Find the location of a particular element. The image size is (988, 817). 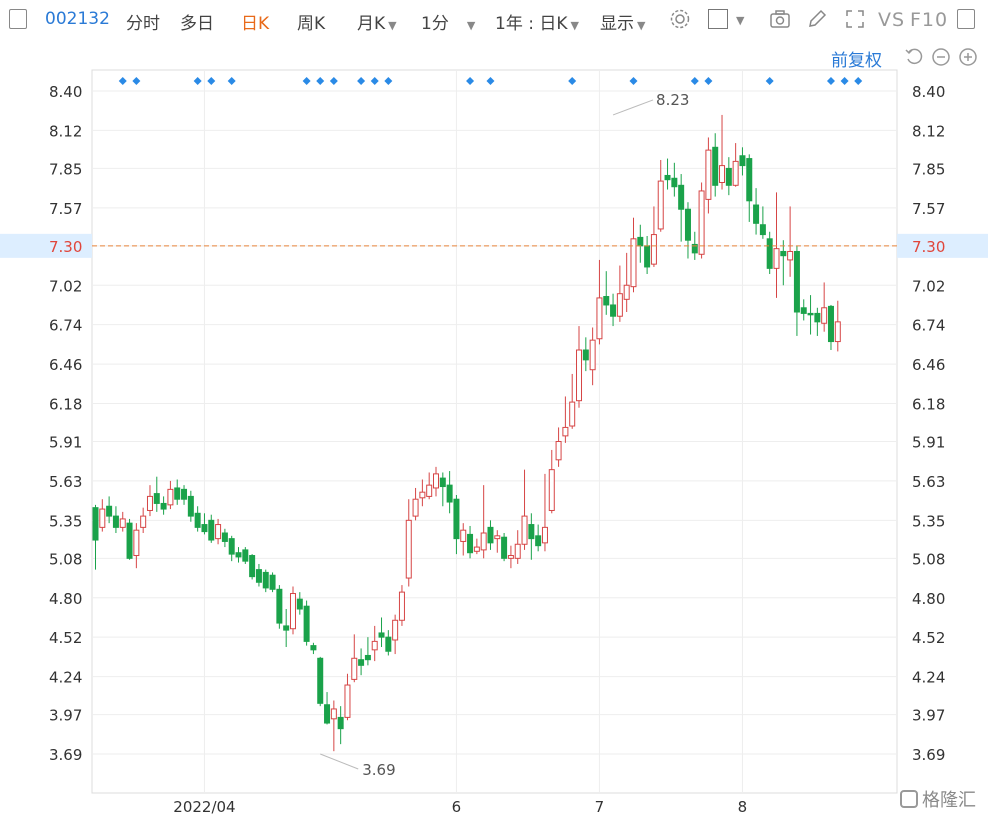

layout-square-icon is located at coordinates (718, 19).